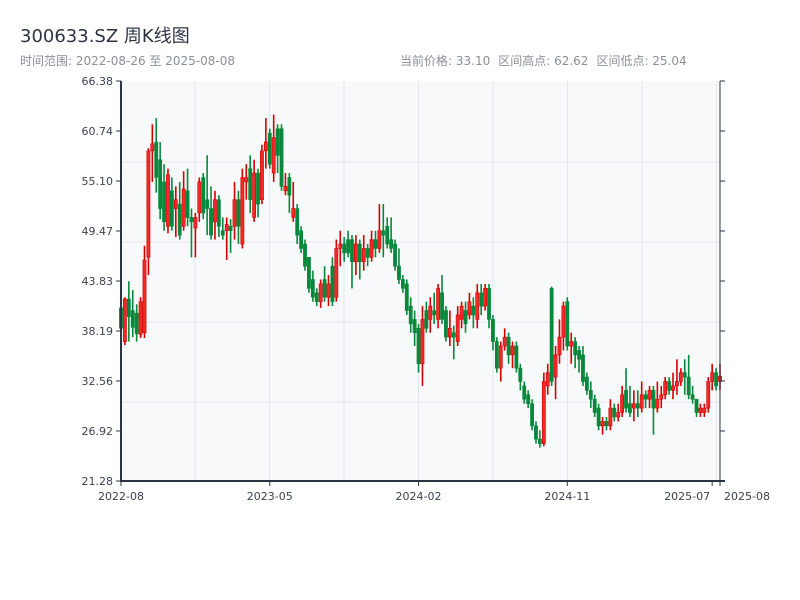  I want to click on period-high: 区间高点: 62.62, so click(543, 61).